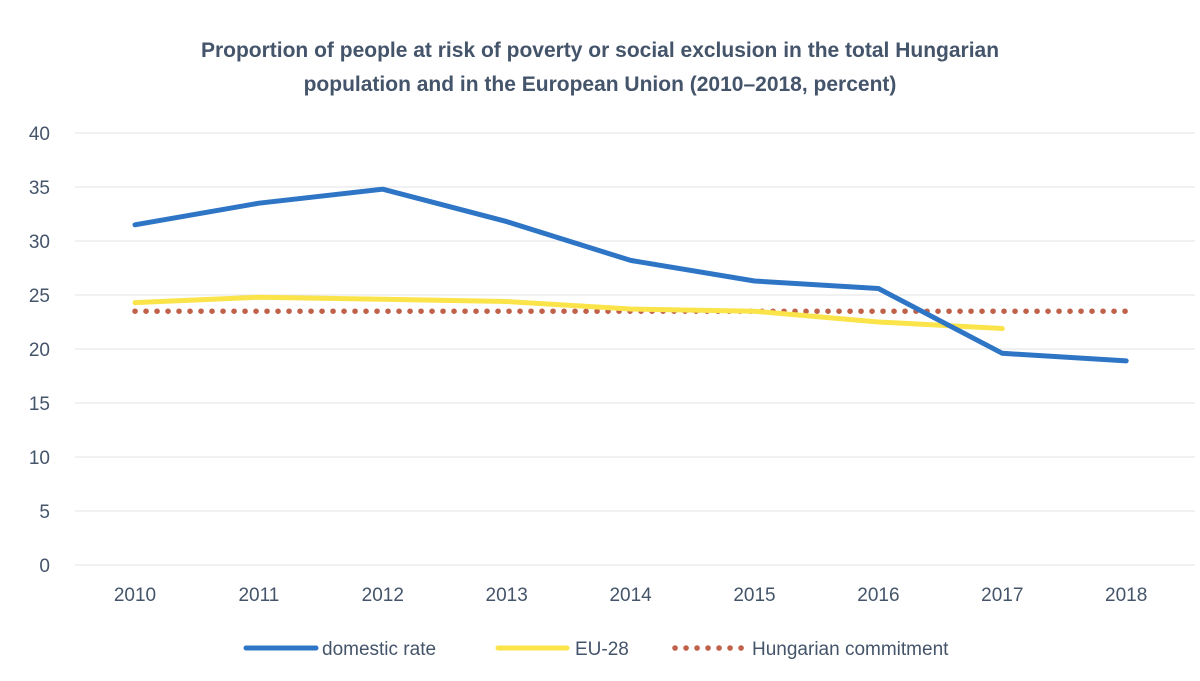 The width and height of the screenshot is (1200, 681). Describe the element at coordinates (39, 242) in the screenshot. I see `y-tick-label-30: 30` at that location.